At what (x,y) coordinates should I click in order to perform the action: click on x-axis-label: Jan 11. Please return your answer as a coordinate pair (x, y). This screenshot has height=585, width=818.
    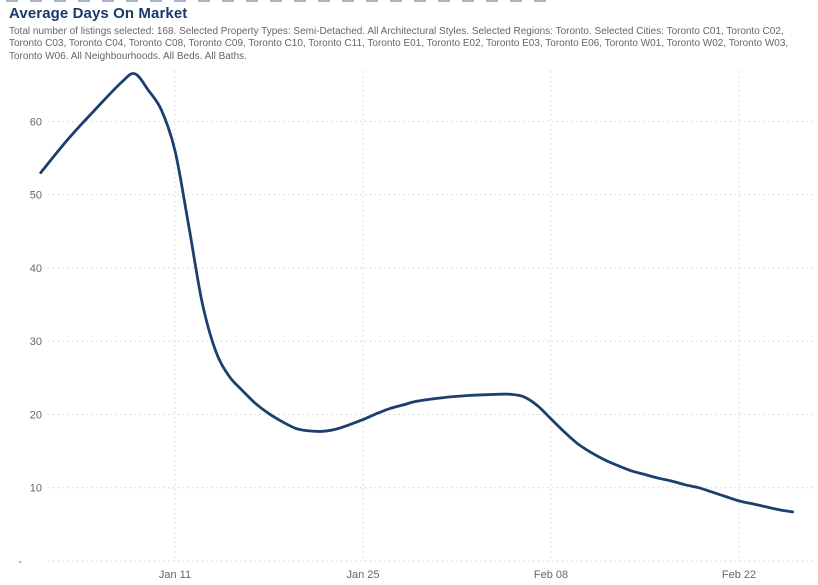
    Looking at the image, I should click on (175, 575).